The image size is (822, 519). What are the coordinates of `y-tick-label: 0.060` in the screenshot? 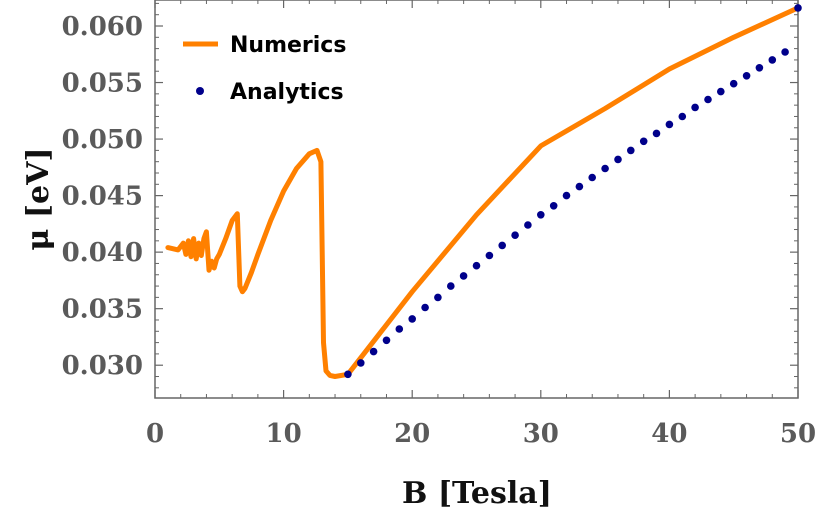 It's located at (102, 27).